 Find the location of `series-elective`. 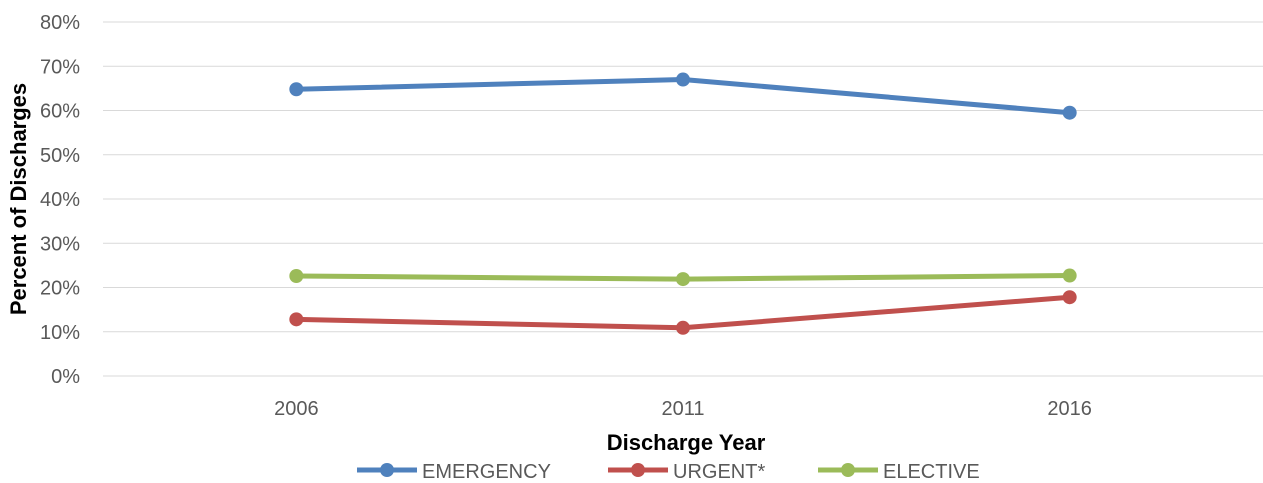

series-elective is located at coordinates (683, 277).